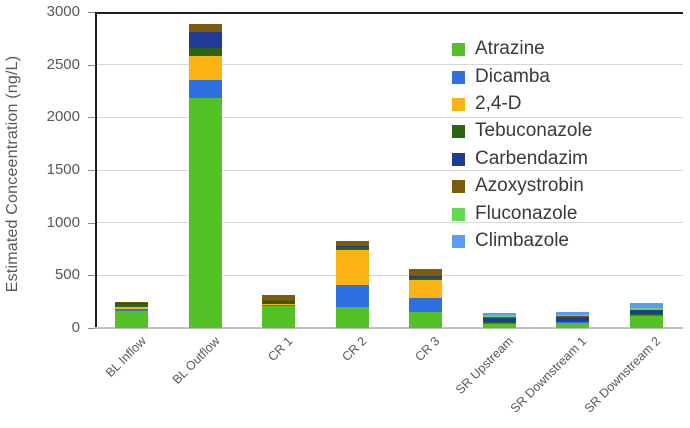 The width and height of the screenshot is (690, 428). What do you see at coordinates (389, 13) in the screenshot?
I see `plot-top-border` at bounding box center [389, 13].